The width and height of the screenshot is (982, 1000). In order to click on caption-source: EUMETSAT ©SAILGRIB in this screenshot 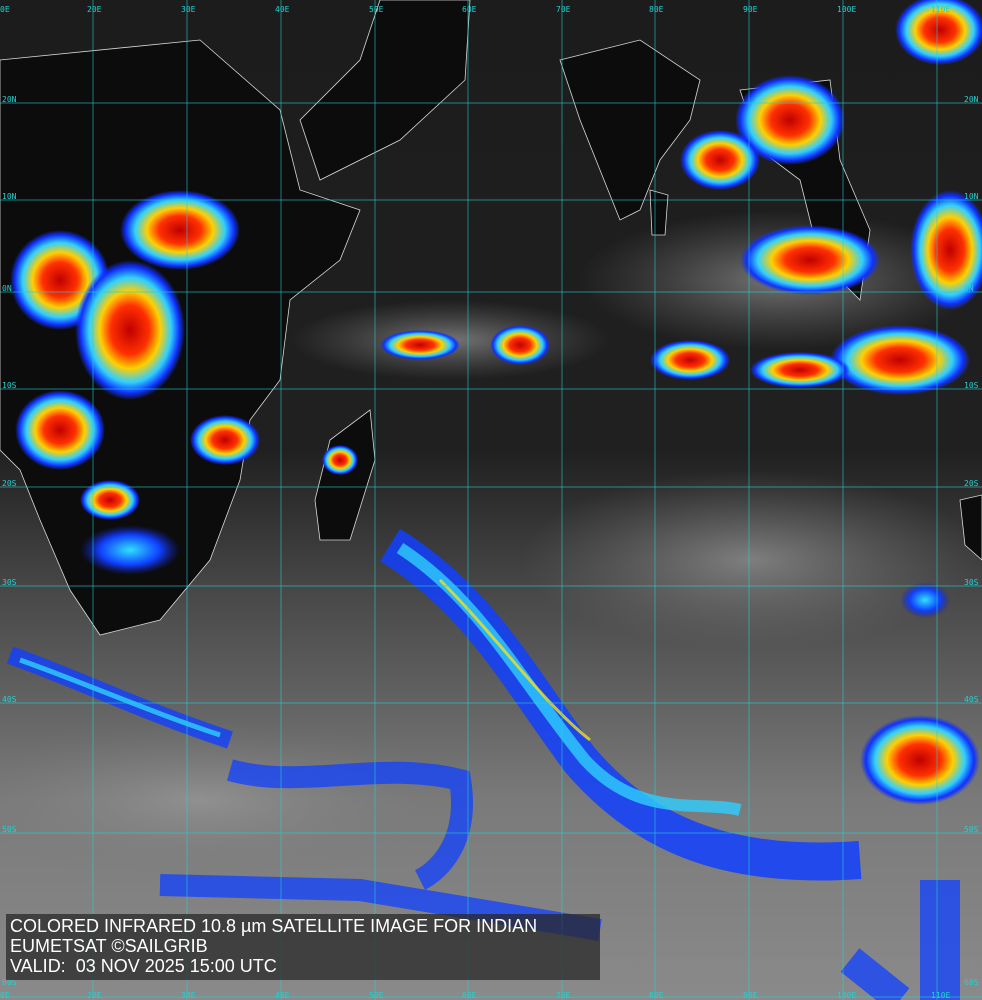, I will do `click(109, 946)`.